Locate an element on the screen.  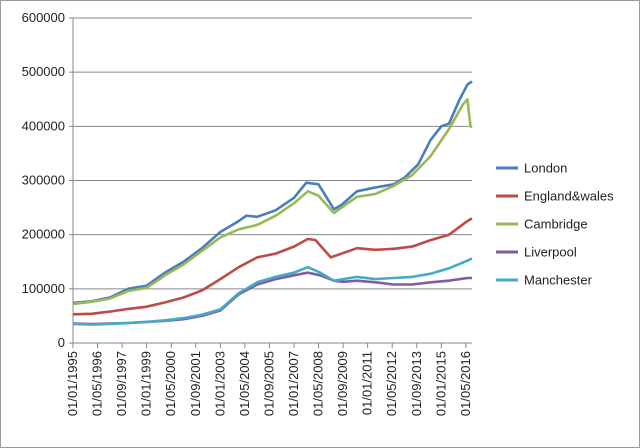
series-line-manchester is located at coordinates (272, 291).